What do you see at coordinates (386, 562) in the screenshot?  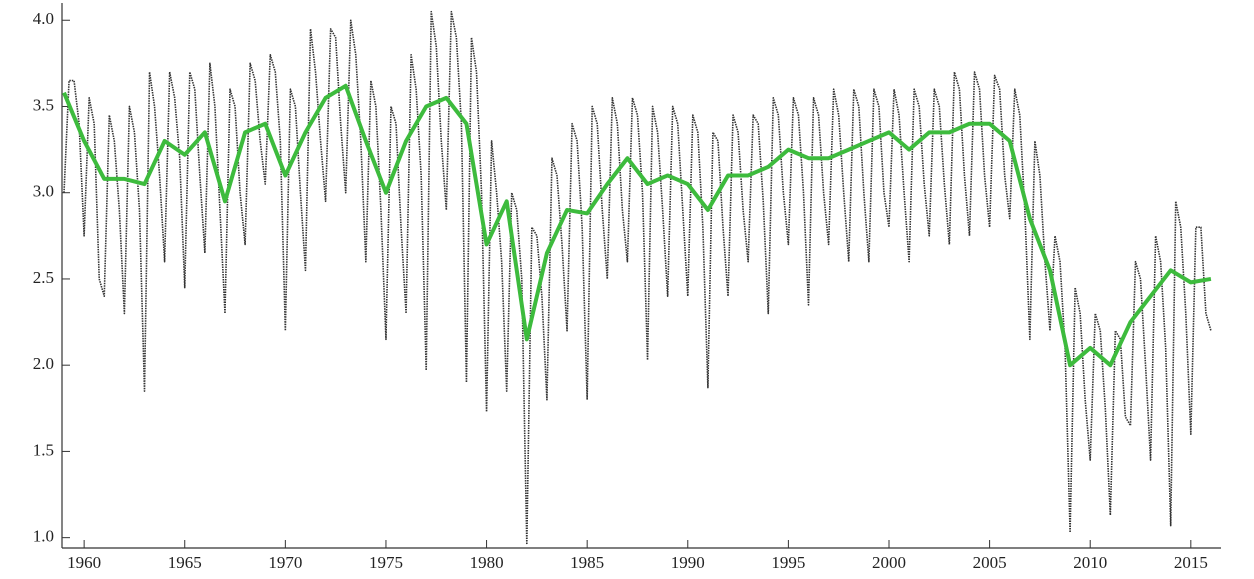 I see `x-tick-label: 1975` at bounding box center [386, 562].